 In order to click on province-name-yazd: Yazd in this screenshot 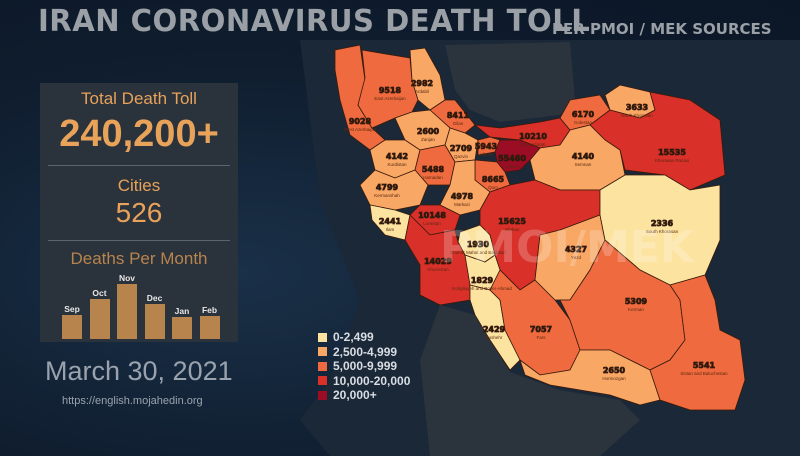, I will do `click(576, 257)`.